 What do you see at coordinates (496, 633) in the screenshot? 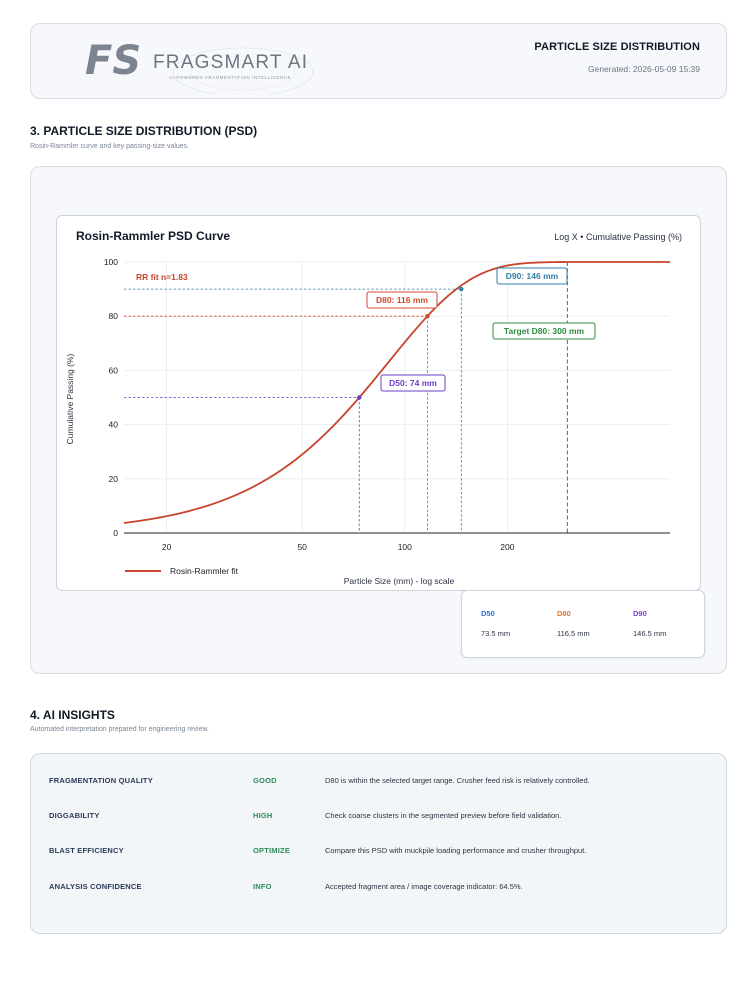
I see `stat-d50-value: 73.5 mm` at bounding box center [496, 633].